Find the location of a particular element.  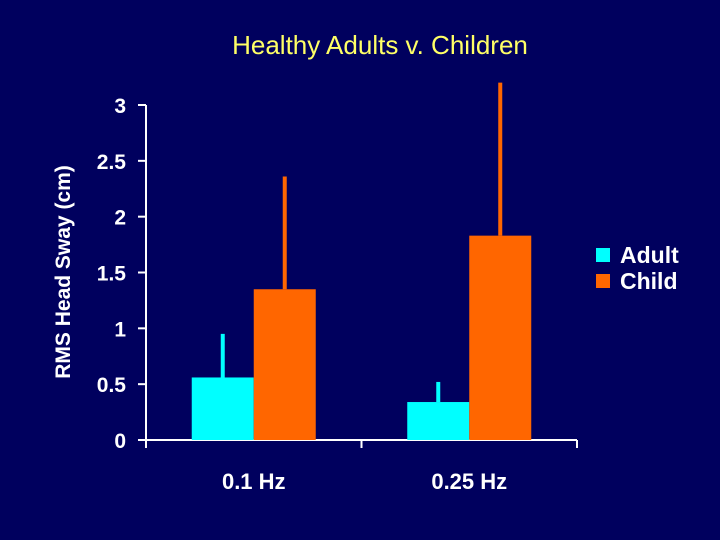

y-tick-label: 0 is located at coordinates (120, 441).